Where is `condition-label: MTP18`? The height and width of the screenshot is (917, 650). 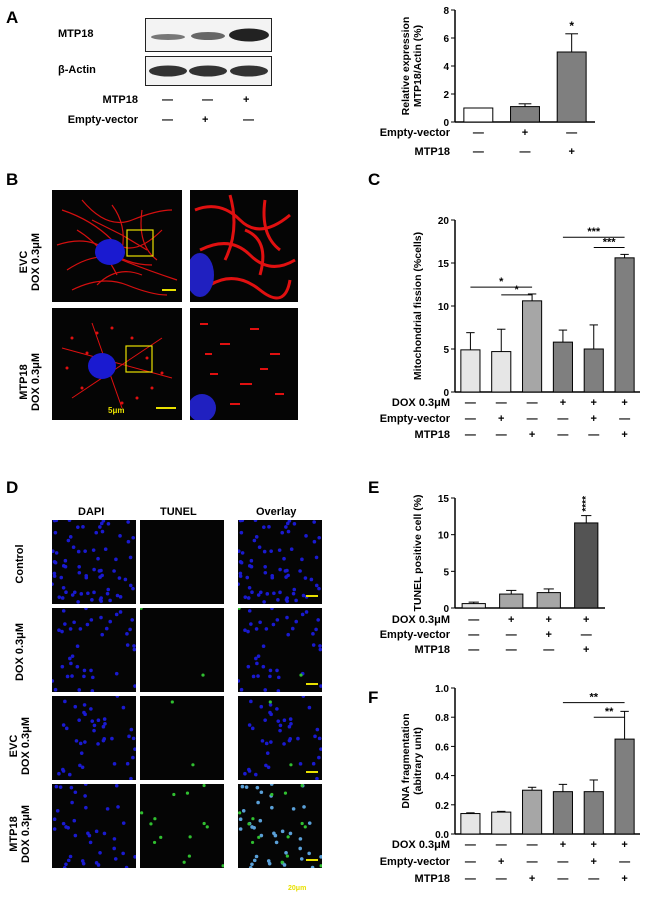 condition-label: MTP18 is located at coordinates (432, 435).